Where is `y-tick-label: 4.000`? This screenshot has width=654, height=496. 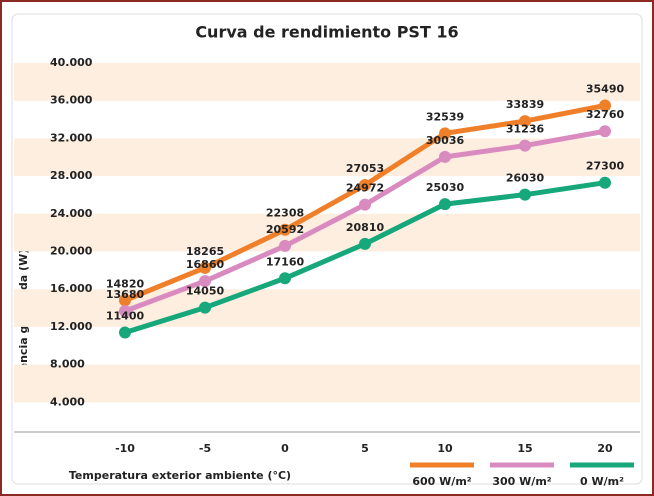 y-tick-label: 4.000 is located at coordinates (67, 401).